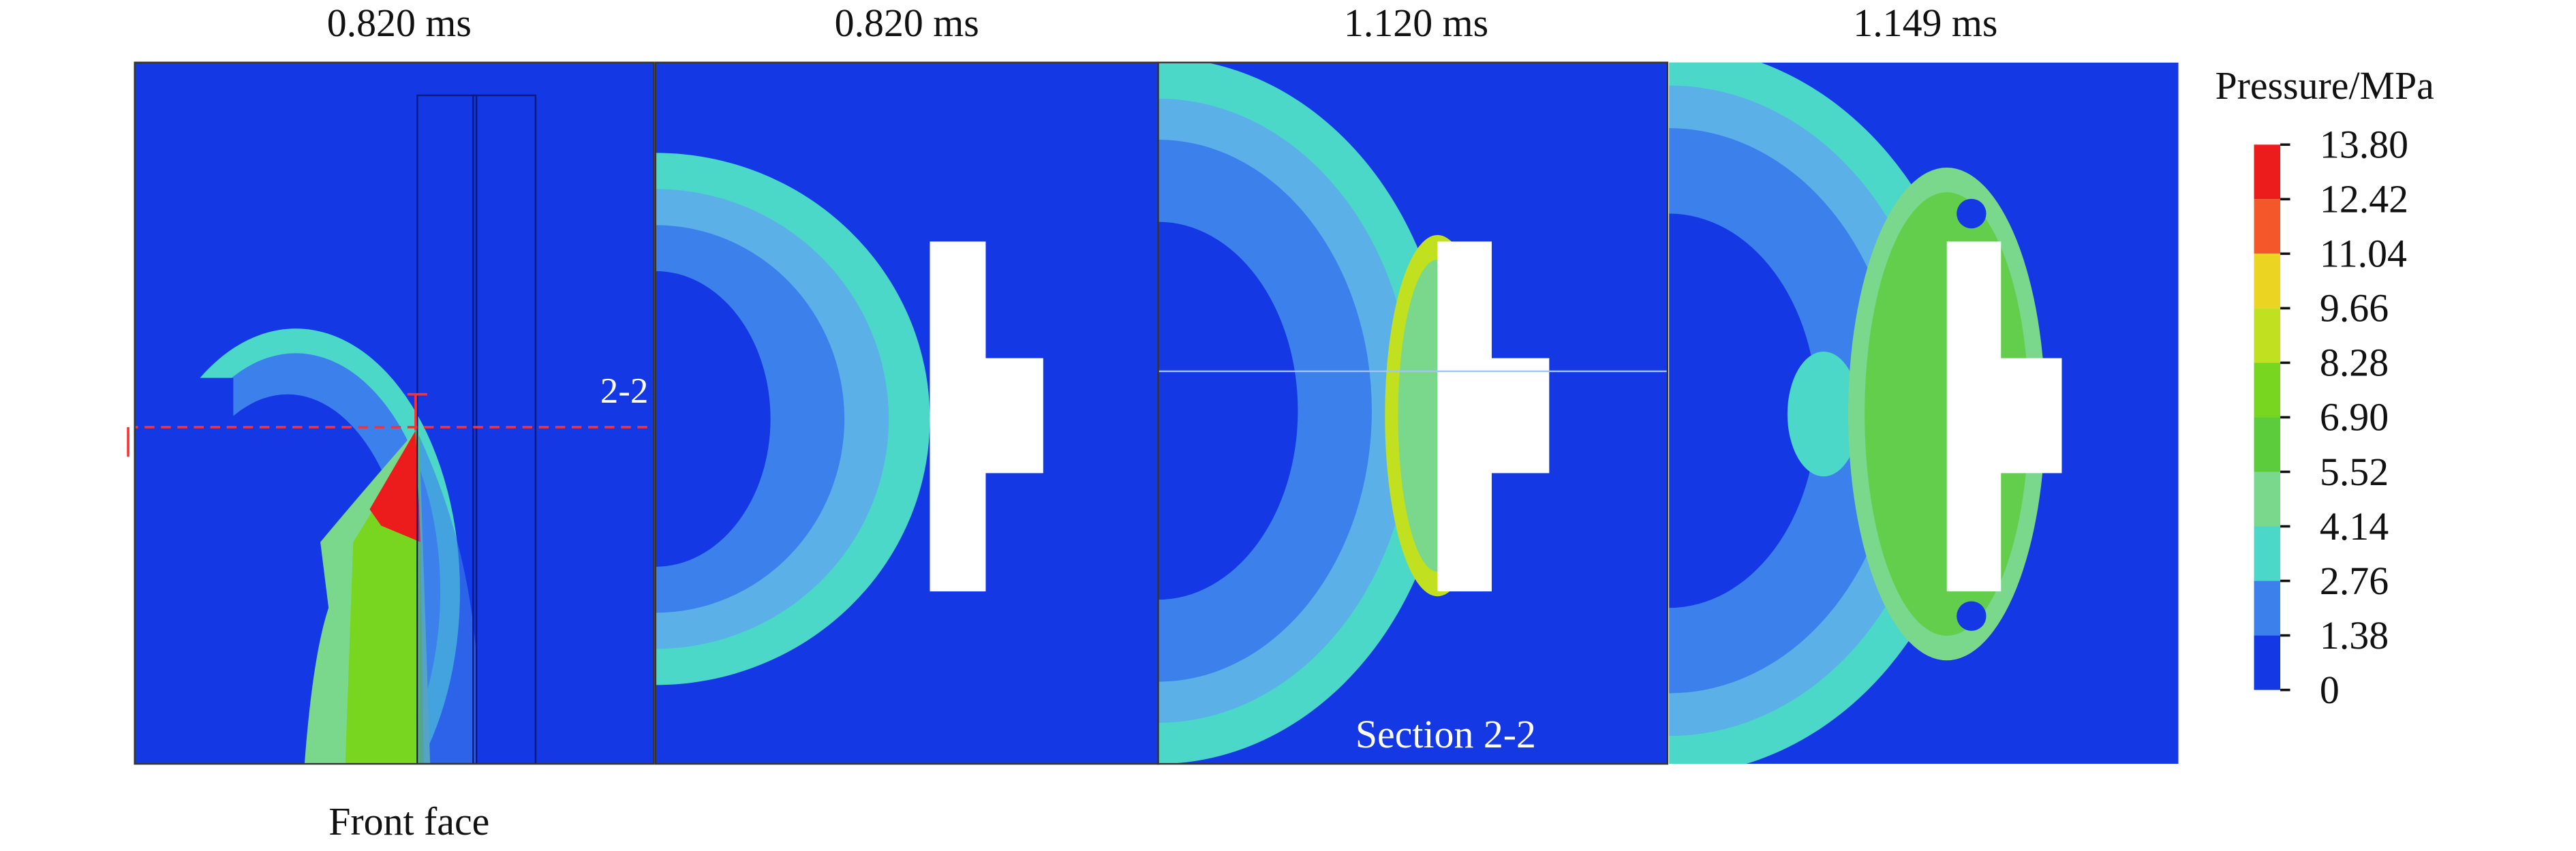 The height and width of the screenshot is (851, 2576). I want to click on colorbar-label: 4.14, so click(2354, 526).